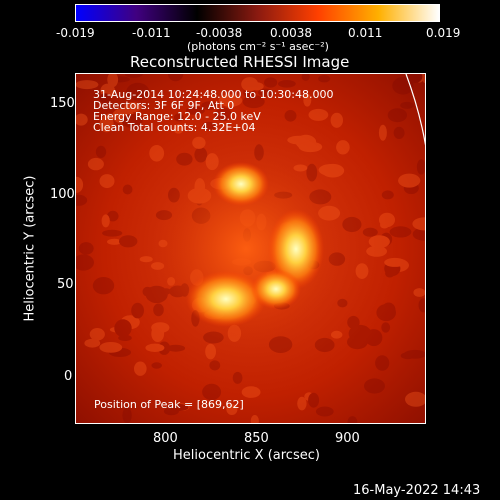 This screenshot has width=500, height=500. Describe the element at coordinates (62, 103) in the screenshot. I see `y-tick-label: 150` at that location.